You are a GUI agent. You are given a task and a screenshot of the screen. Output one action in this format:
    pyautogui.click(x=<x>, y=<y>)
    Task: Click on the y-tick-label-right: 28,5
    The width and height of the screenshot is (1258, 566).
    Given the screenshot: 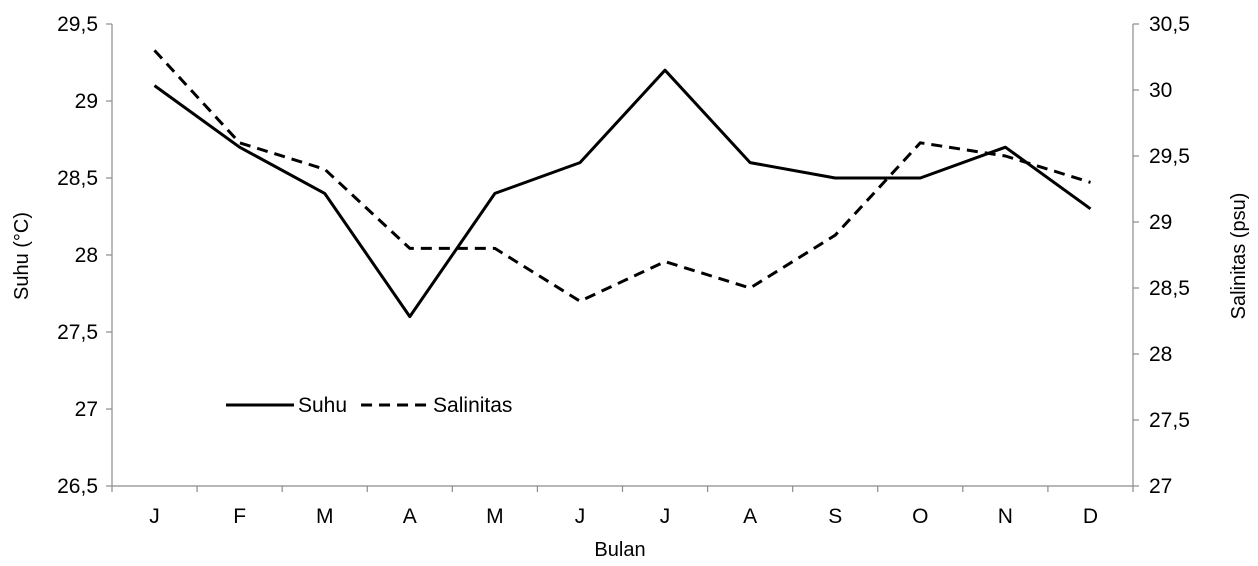 What is the action you would take?
    pyautogui.click(x=1169, y=288)
    